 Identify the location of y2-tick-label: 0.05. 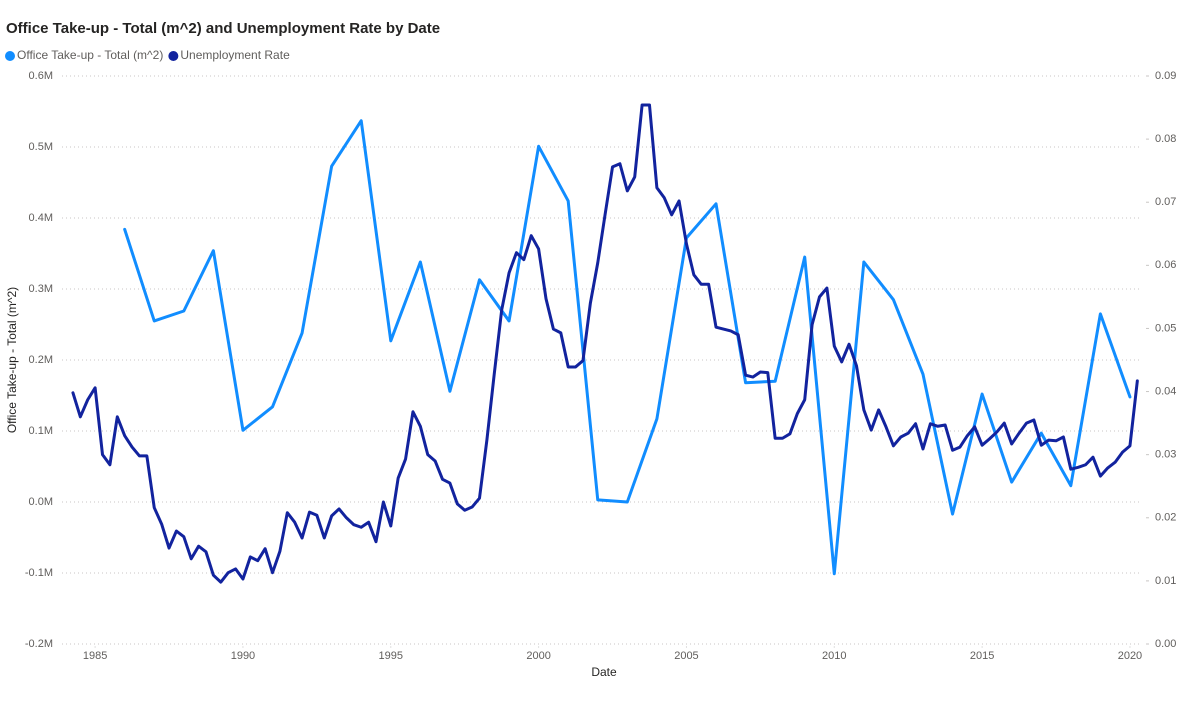
(1165, 328).